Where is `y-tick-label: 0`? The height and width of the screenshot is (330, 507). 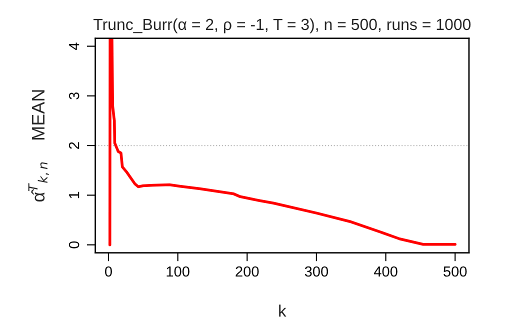 y-tick-label: 0 is located at coordinates (74, 244).